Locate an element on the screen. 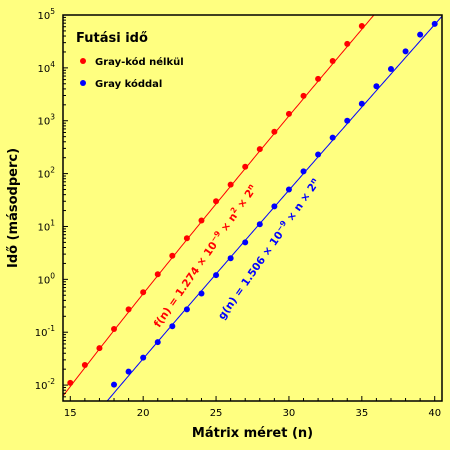  y-axis-label: Idő (másodperc) is located at coordinates (13, 208).